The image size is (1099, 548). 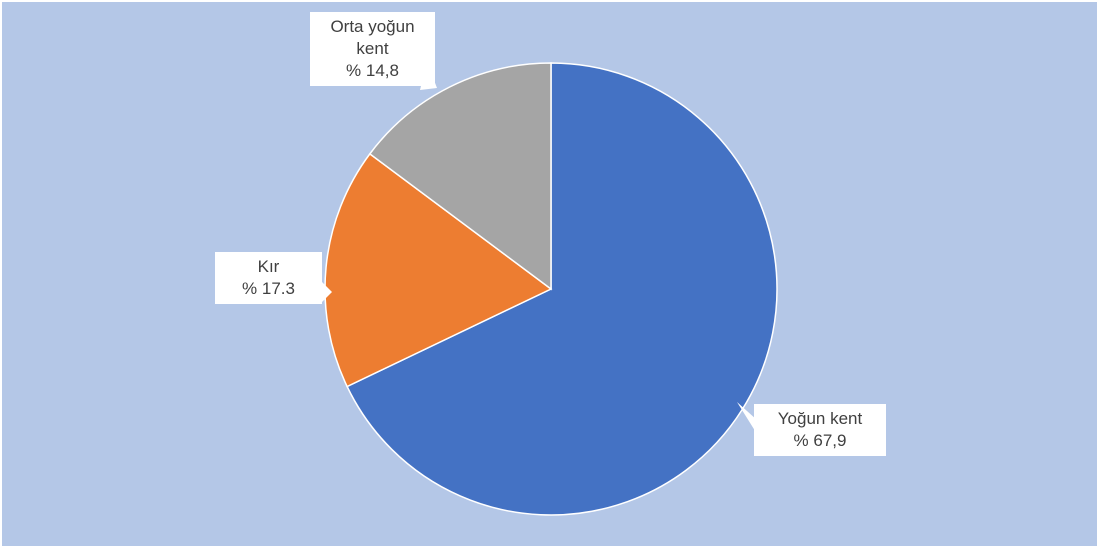 What do you see at coordinates (820, 430) in the screenshot?
I see `data-label: Yoğun kent % 67,9` at bounding box center [820, 430].